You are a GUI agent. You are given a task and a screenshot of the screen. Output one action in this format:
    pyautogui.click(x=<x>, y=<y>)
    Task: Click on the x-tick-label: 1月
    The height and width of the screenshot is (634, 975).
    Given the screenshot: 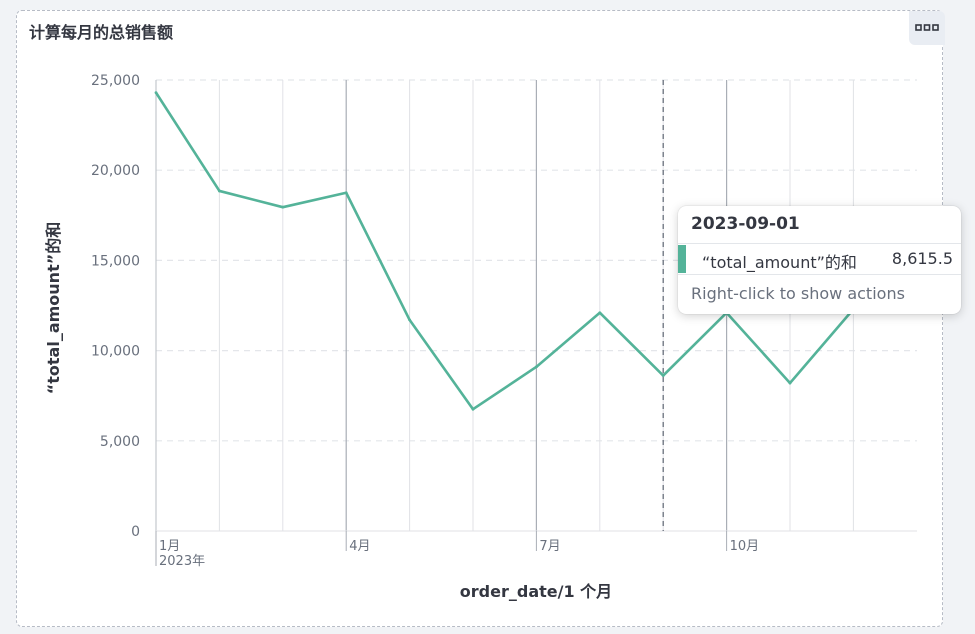 What is the action you would take?
    pyautogui.click(x=169, y=546)
    